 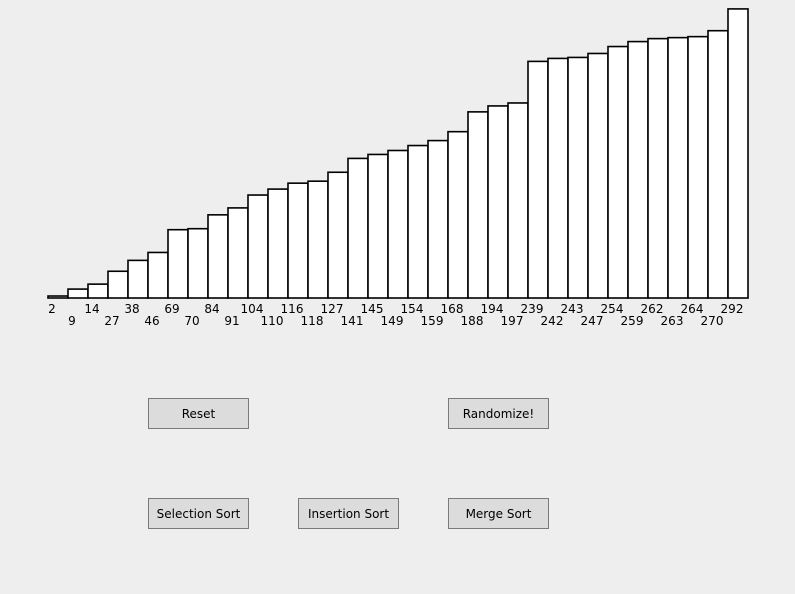 What do you see at coordinates (312, 321) in the screenshot?
I see `bar-value-label: 118` at bounding box center [312, 321].